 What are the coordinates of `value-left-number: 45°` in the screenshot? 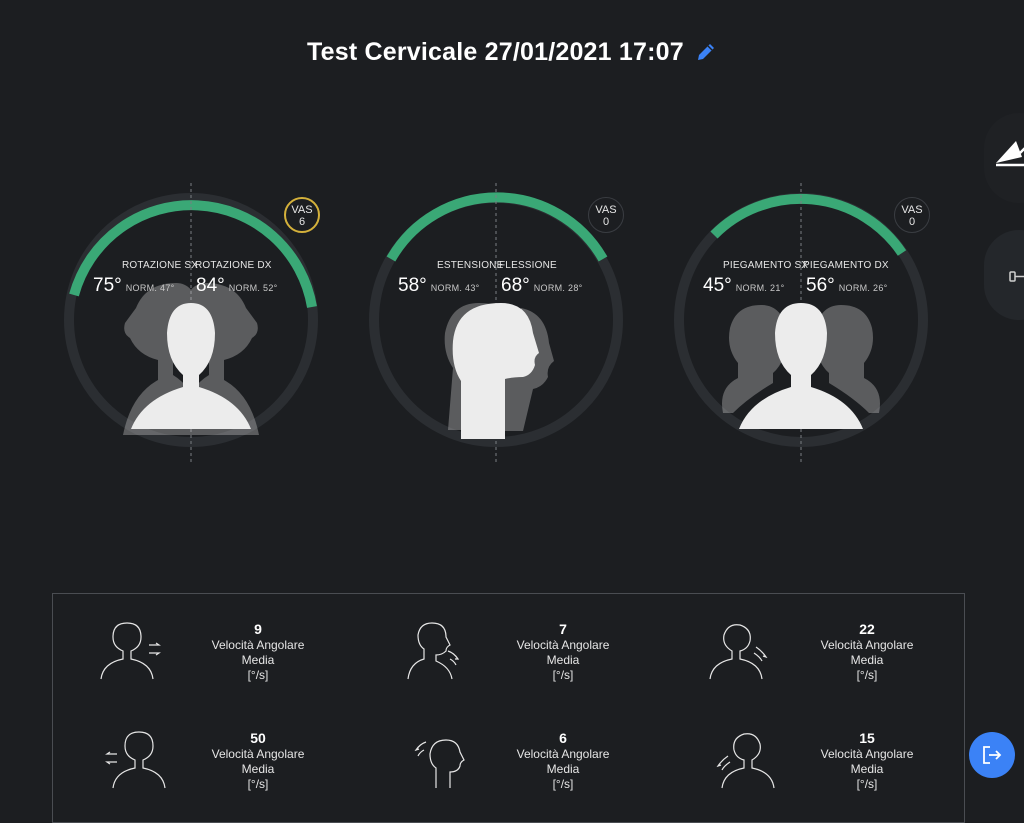 It's located at (717, 285).